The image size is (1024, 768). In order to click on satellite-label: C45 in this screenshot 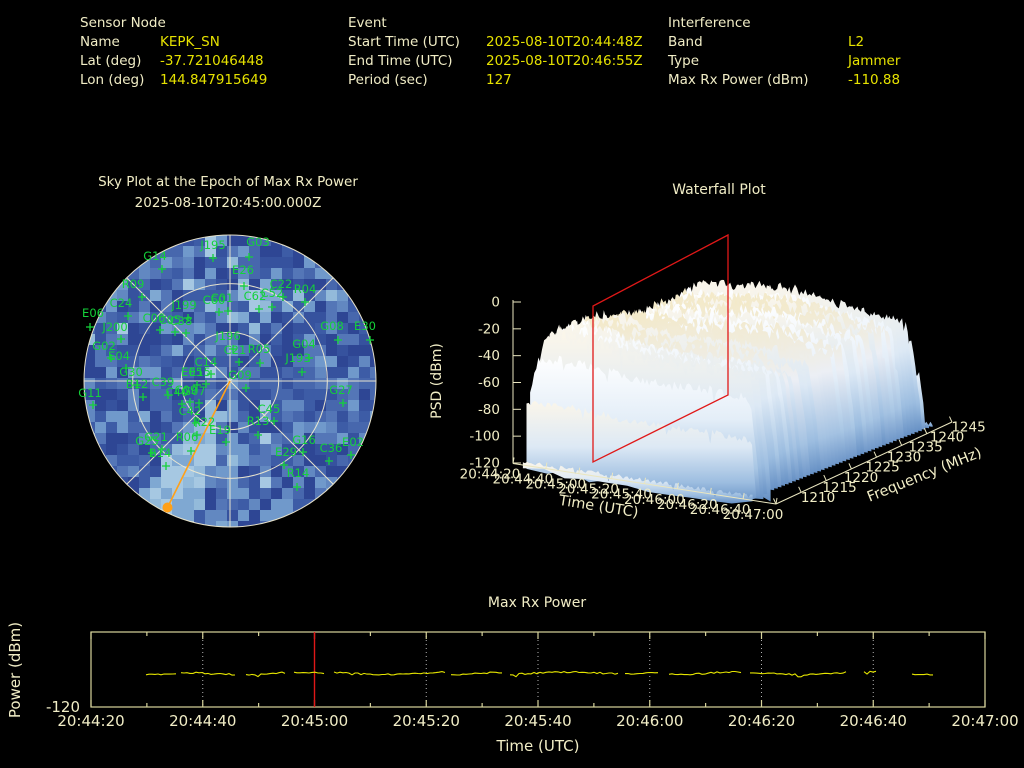, I will do `click(269, 409)`.